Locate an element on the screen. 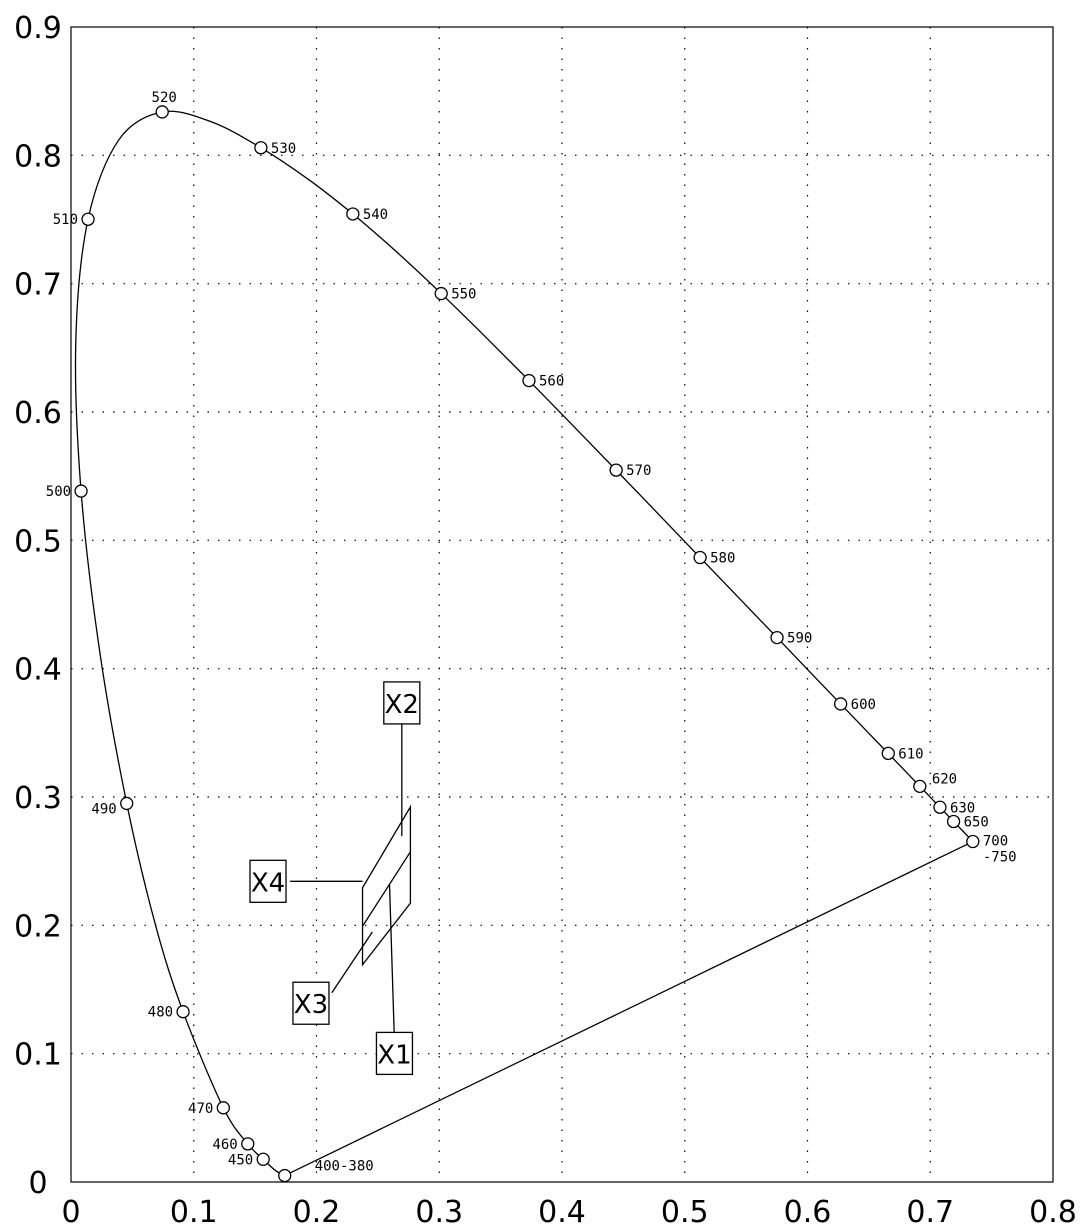  quadrilateral-outer is located at coordinates (386, 885).